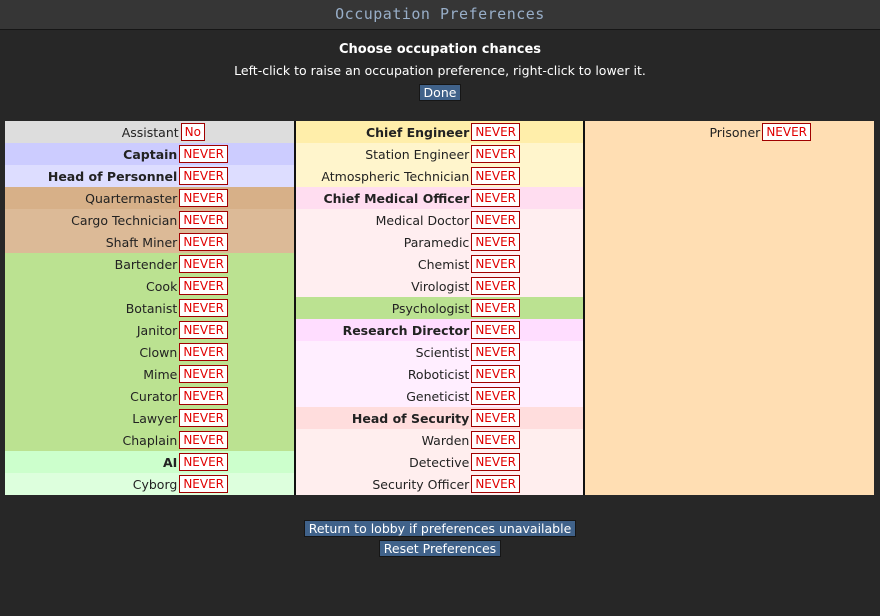 The width and height of the screenshot is (880, 616). What do you see at coordinates (149, 286) in the screenshot?
I see `job-row: Cook NEVER` at bounding box center [149, 286].